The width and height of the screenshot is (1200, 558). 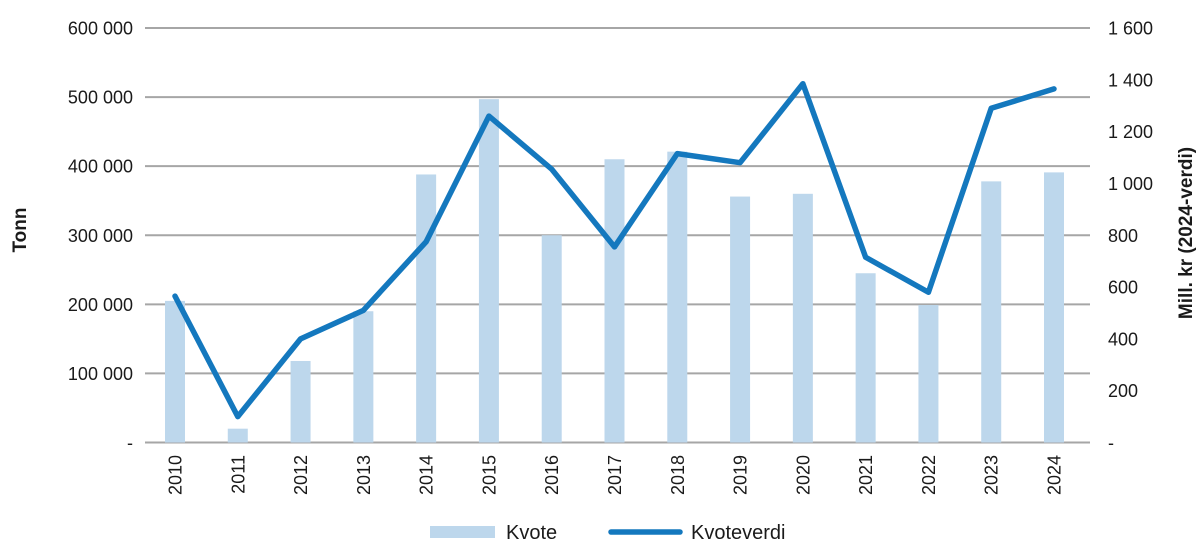 What do you see at coordinates (176, 475) in the screenshot?
I see `x-label-2010: 2010` at bounding box center [176, 475].